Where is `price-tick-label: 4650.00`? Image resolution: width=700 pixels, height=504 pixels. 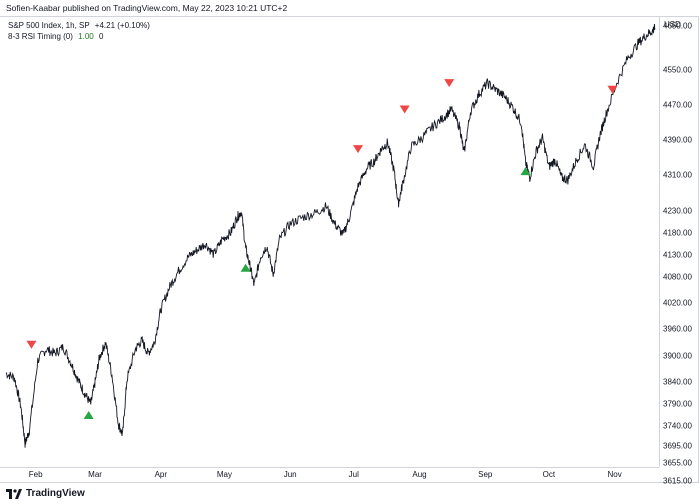 price-tick-label: 4650.00 is located at coordinates (677, 26).